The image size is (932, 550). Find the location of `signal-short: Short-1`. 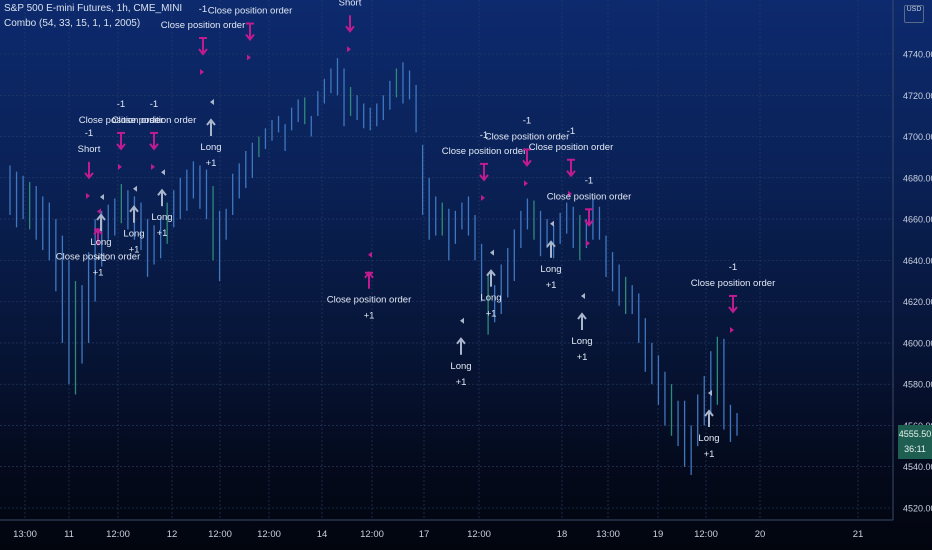

signal-short: Short-1 is located at coordinates (350, 26).